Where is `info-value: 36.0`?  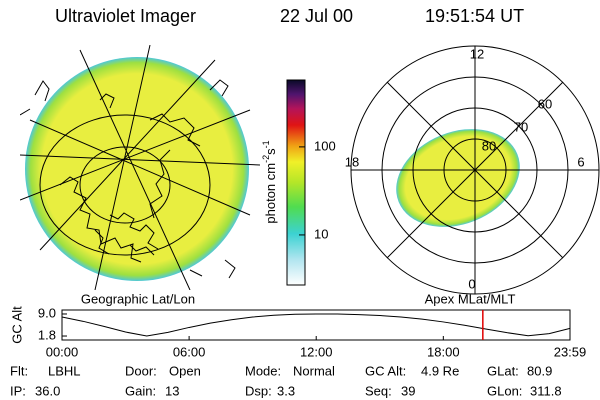 info-value: 36.0 is located at coordinates (47, 390).